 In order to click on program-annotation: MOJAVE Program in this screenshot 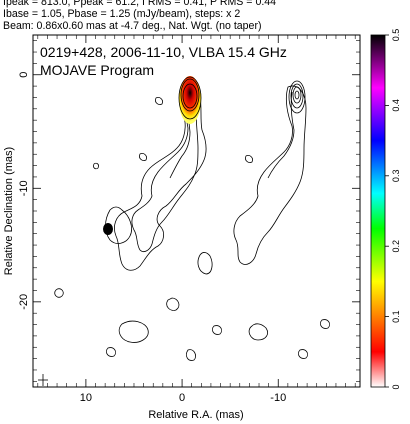, I will do `click(97, 70)`.